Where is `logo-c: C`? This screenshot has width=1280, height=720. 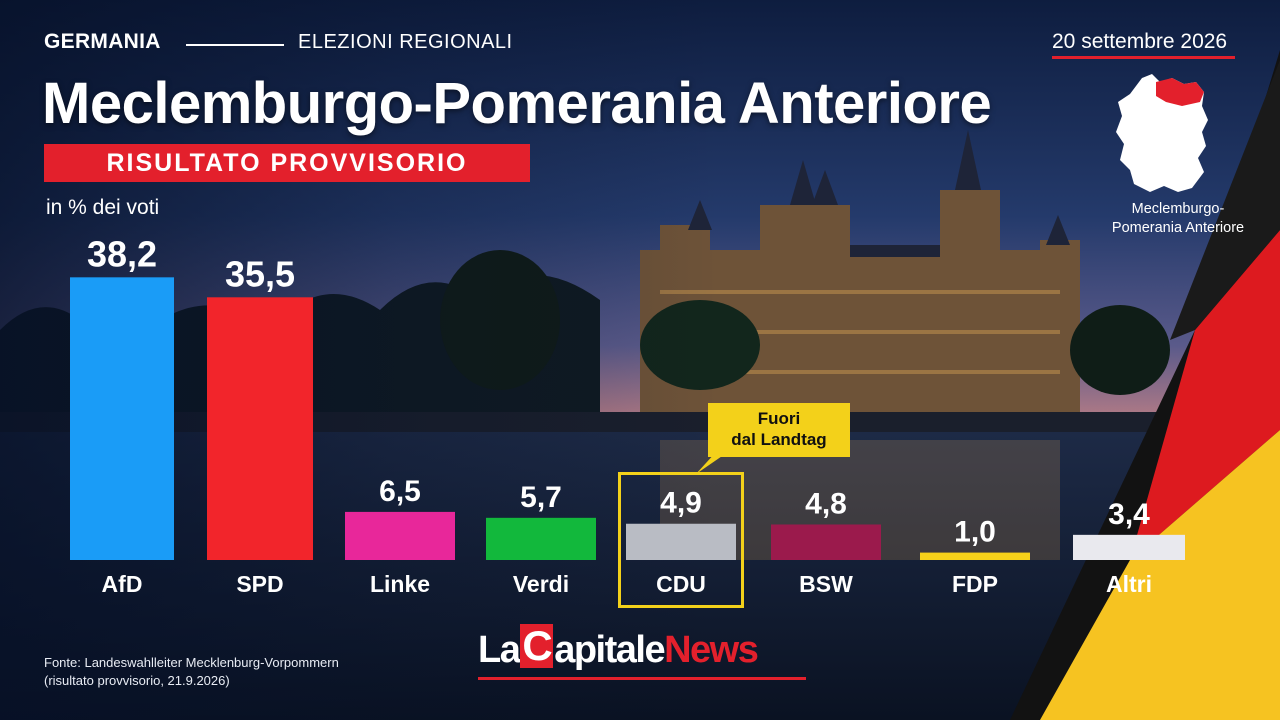 logo-c: C is located at coordinates (537, 645).